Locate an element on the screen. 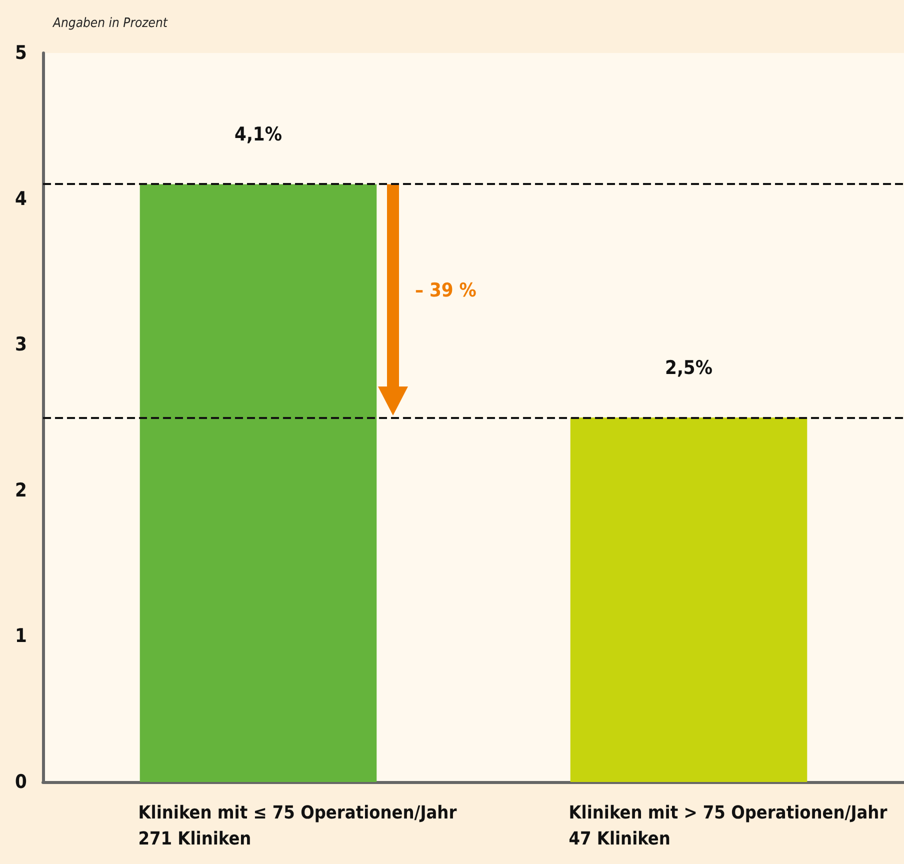 The image size is (904, 864). y-tick-label: 3 is located at coordinates (21, 345).